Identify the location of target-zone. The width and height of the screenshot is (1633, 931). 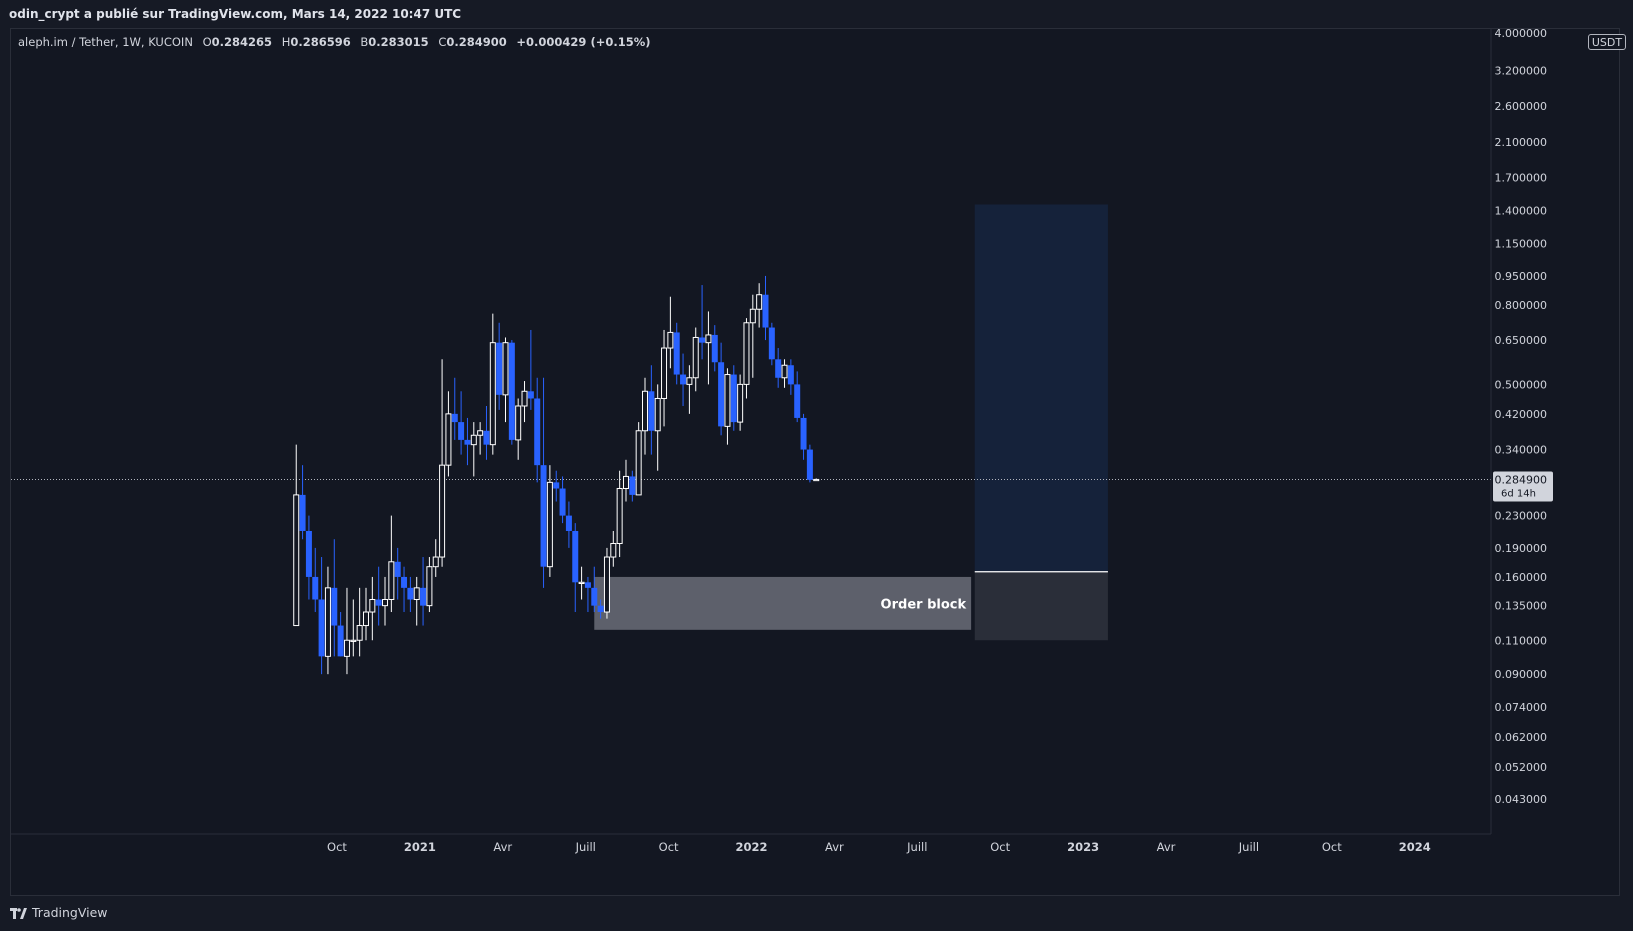
(1041, 388).